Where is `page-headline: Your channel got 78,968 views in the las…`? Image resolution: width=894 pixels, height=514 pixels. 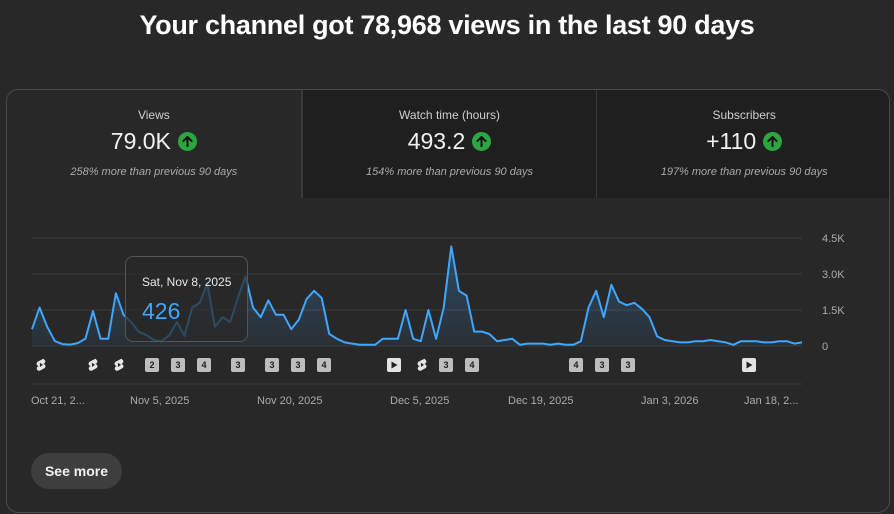
page-headline: Your channel got 78,968 views in the las… is located at coordinates (447, 25).